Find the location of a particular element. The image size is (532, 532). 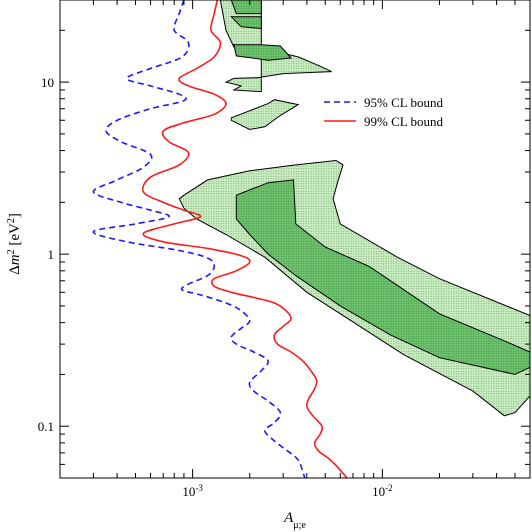

x-tick-label-0: 10⁻³ is located at coordinates (192, 491).